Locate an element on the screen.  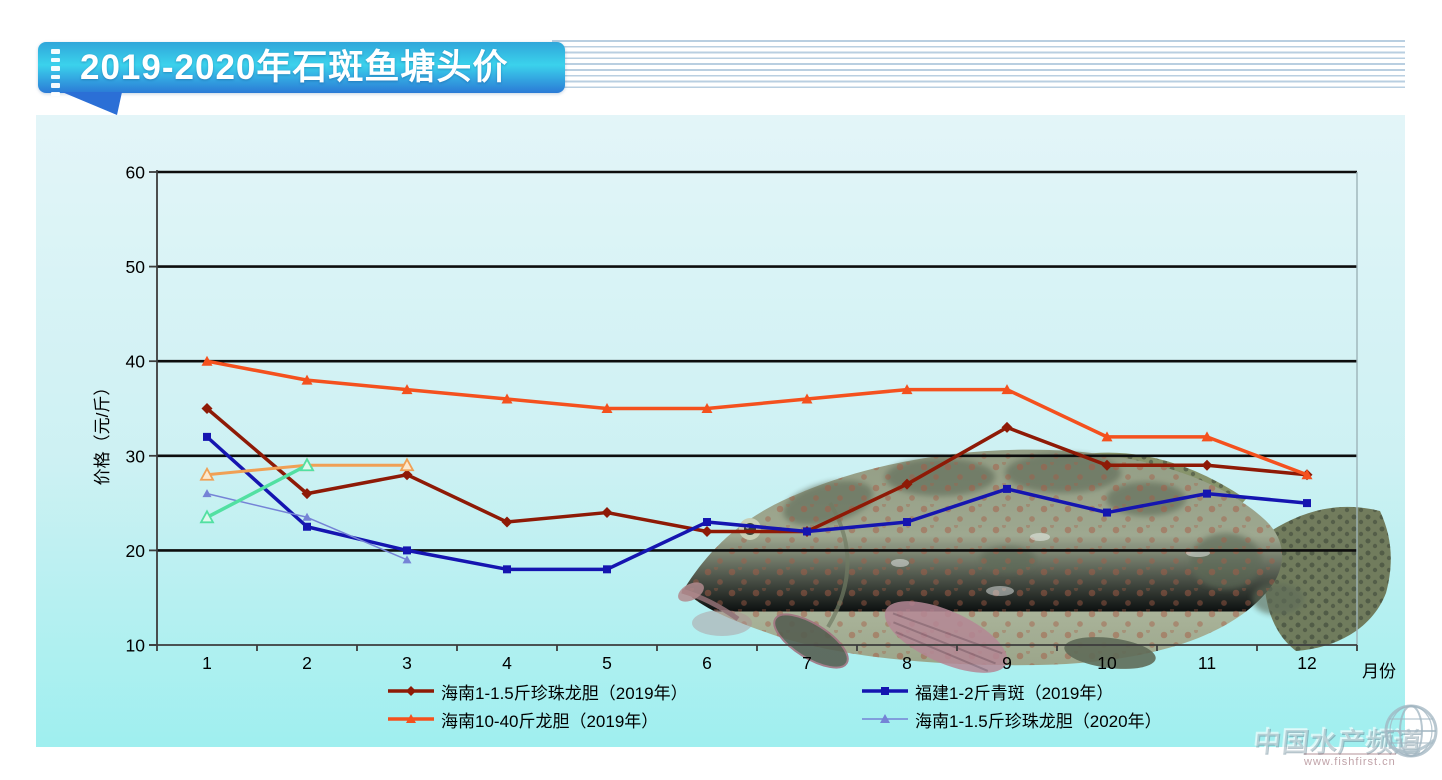
svg-text: 20 is located at coordinates (136, 551).